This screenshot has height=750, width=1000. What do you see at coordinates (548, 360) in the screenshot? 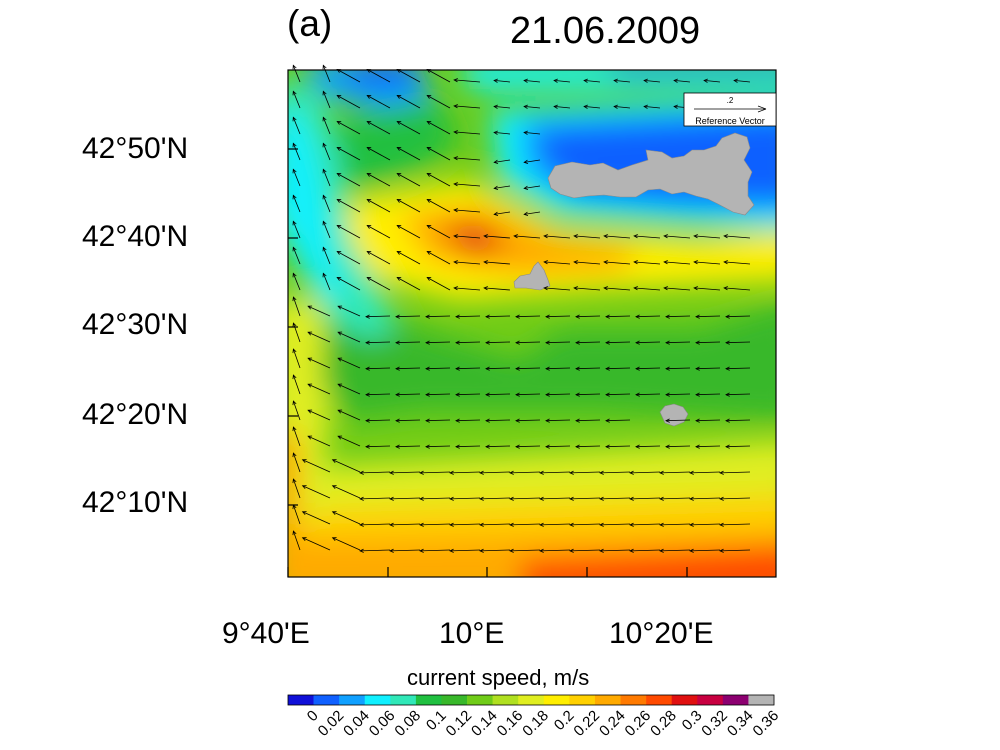
I see `field-green-central` at bounding box center [548, 360].